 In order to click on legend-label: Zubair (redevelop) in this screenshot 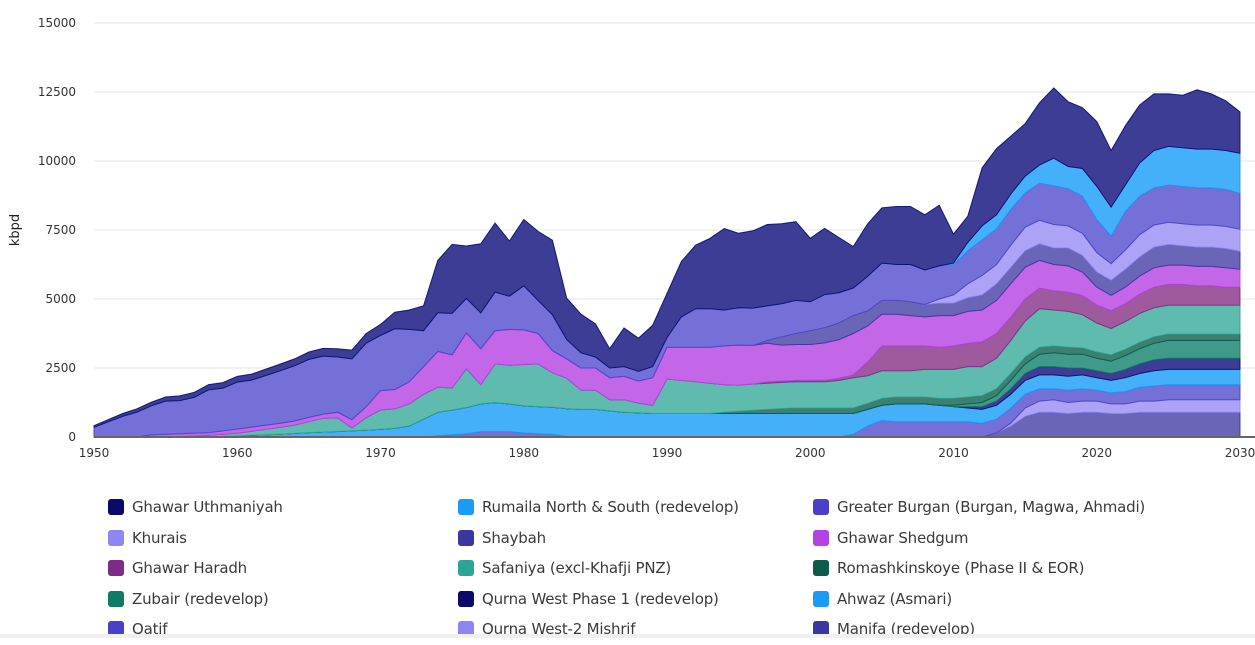, I will do `click(200, 598)`.